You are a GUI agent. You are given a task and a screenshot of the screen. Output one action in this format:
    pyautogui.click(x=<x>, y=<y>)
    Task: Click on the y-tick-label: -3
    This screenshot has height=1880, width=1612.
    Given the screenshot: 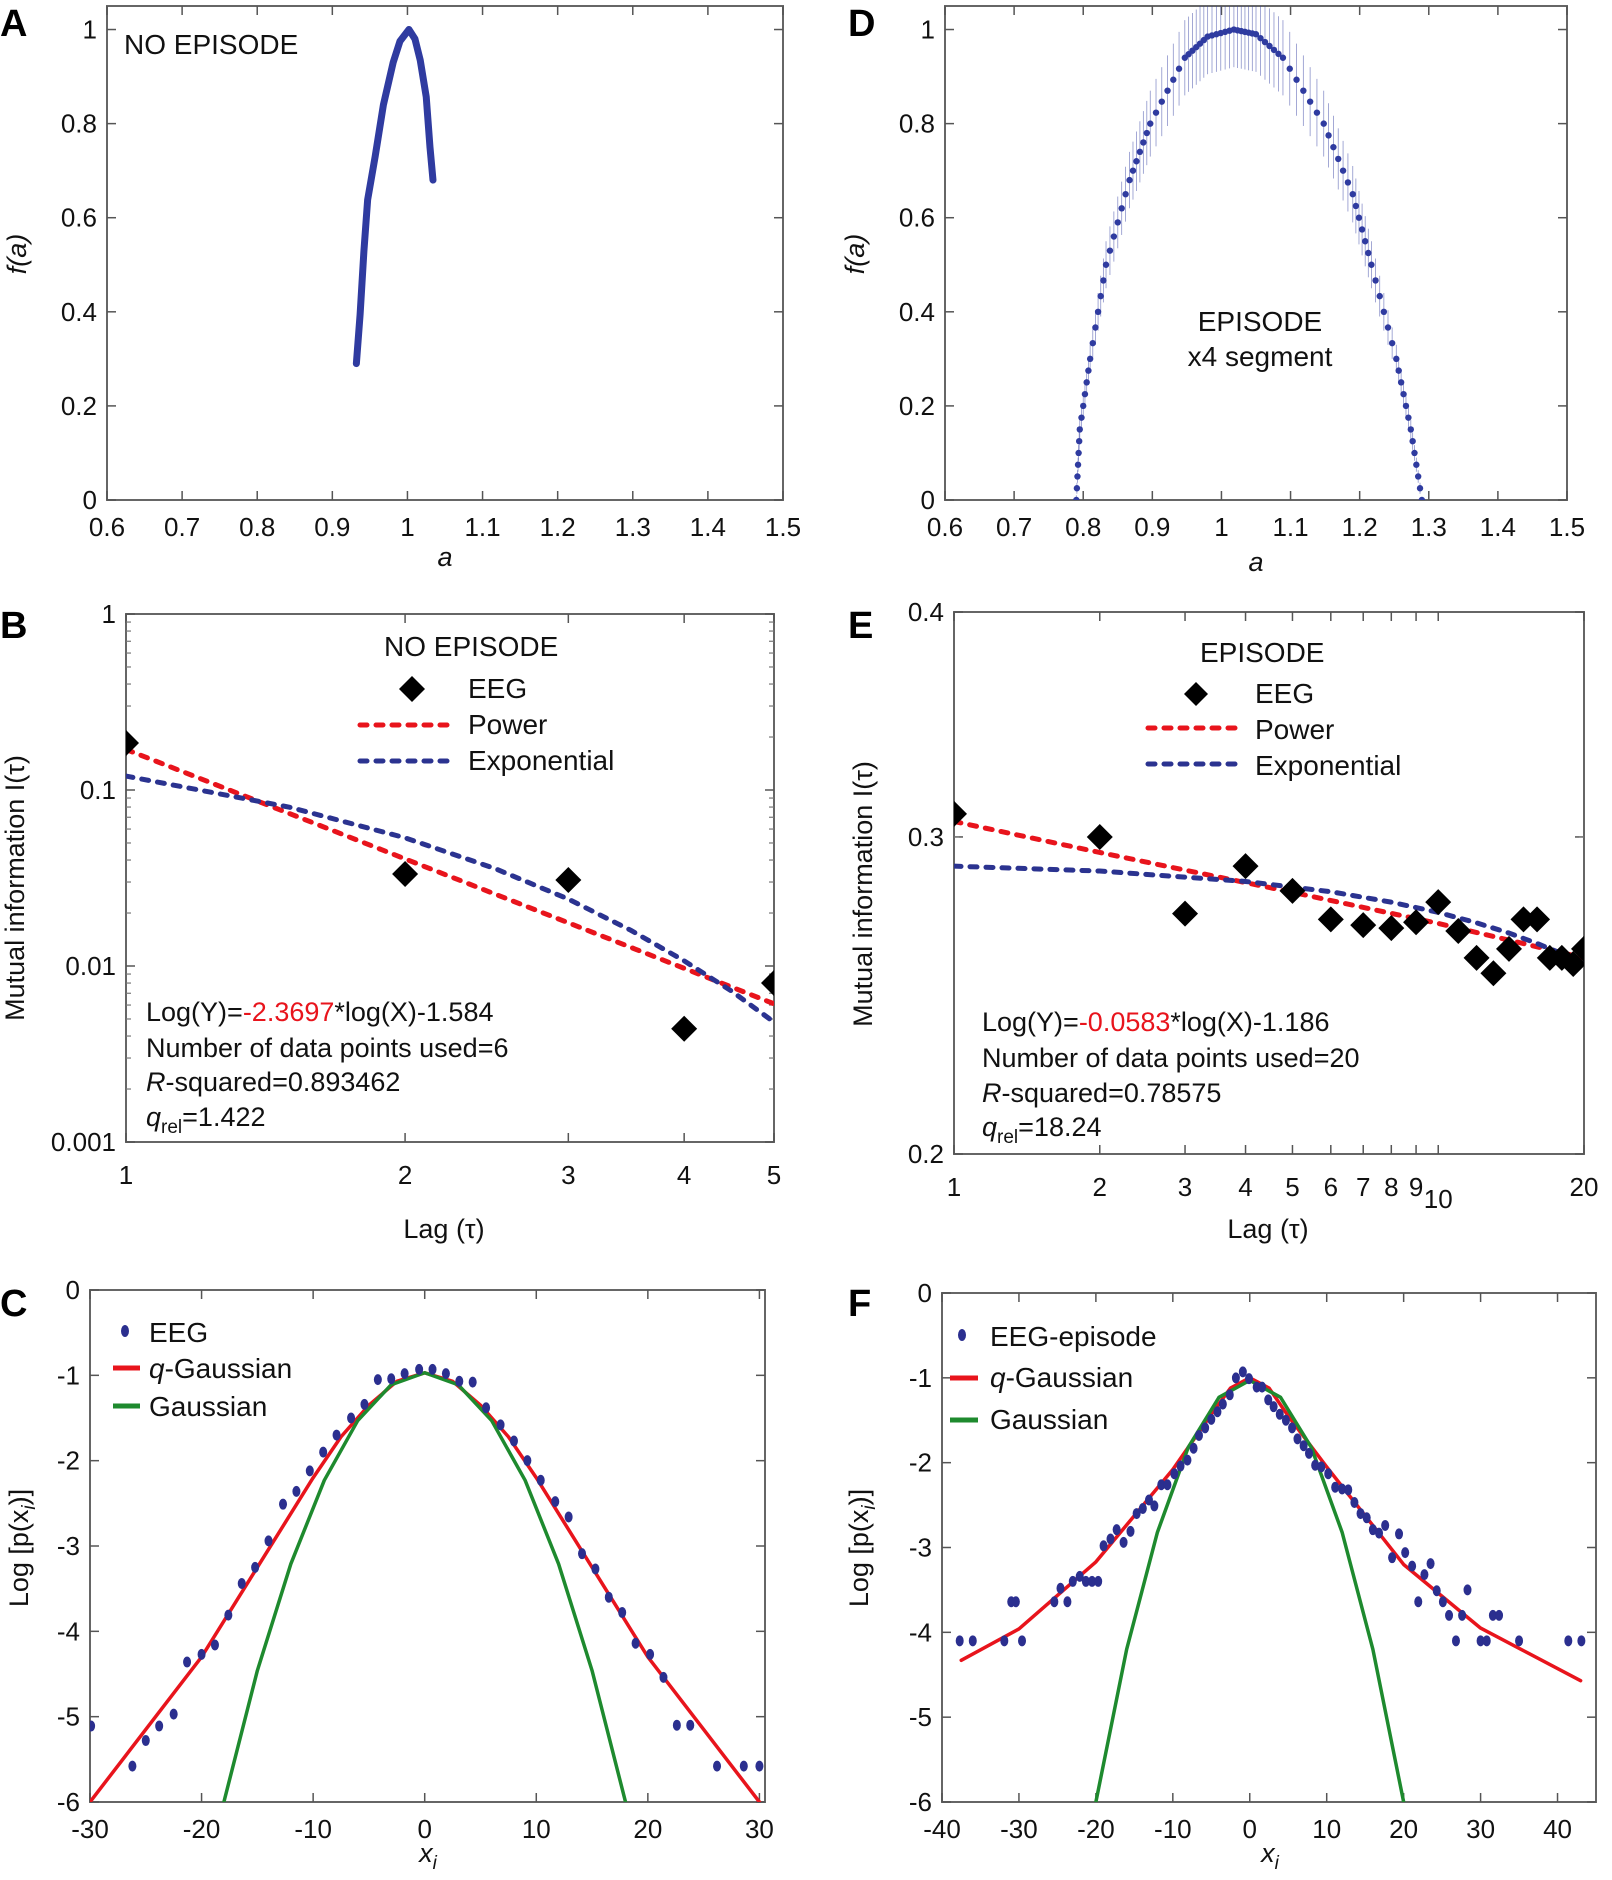 What is the action you would take?
    pyautogui.click(x=68, y=1546)
    